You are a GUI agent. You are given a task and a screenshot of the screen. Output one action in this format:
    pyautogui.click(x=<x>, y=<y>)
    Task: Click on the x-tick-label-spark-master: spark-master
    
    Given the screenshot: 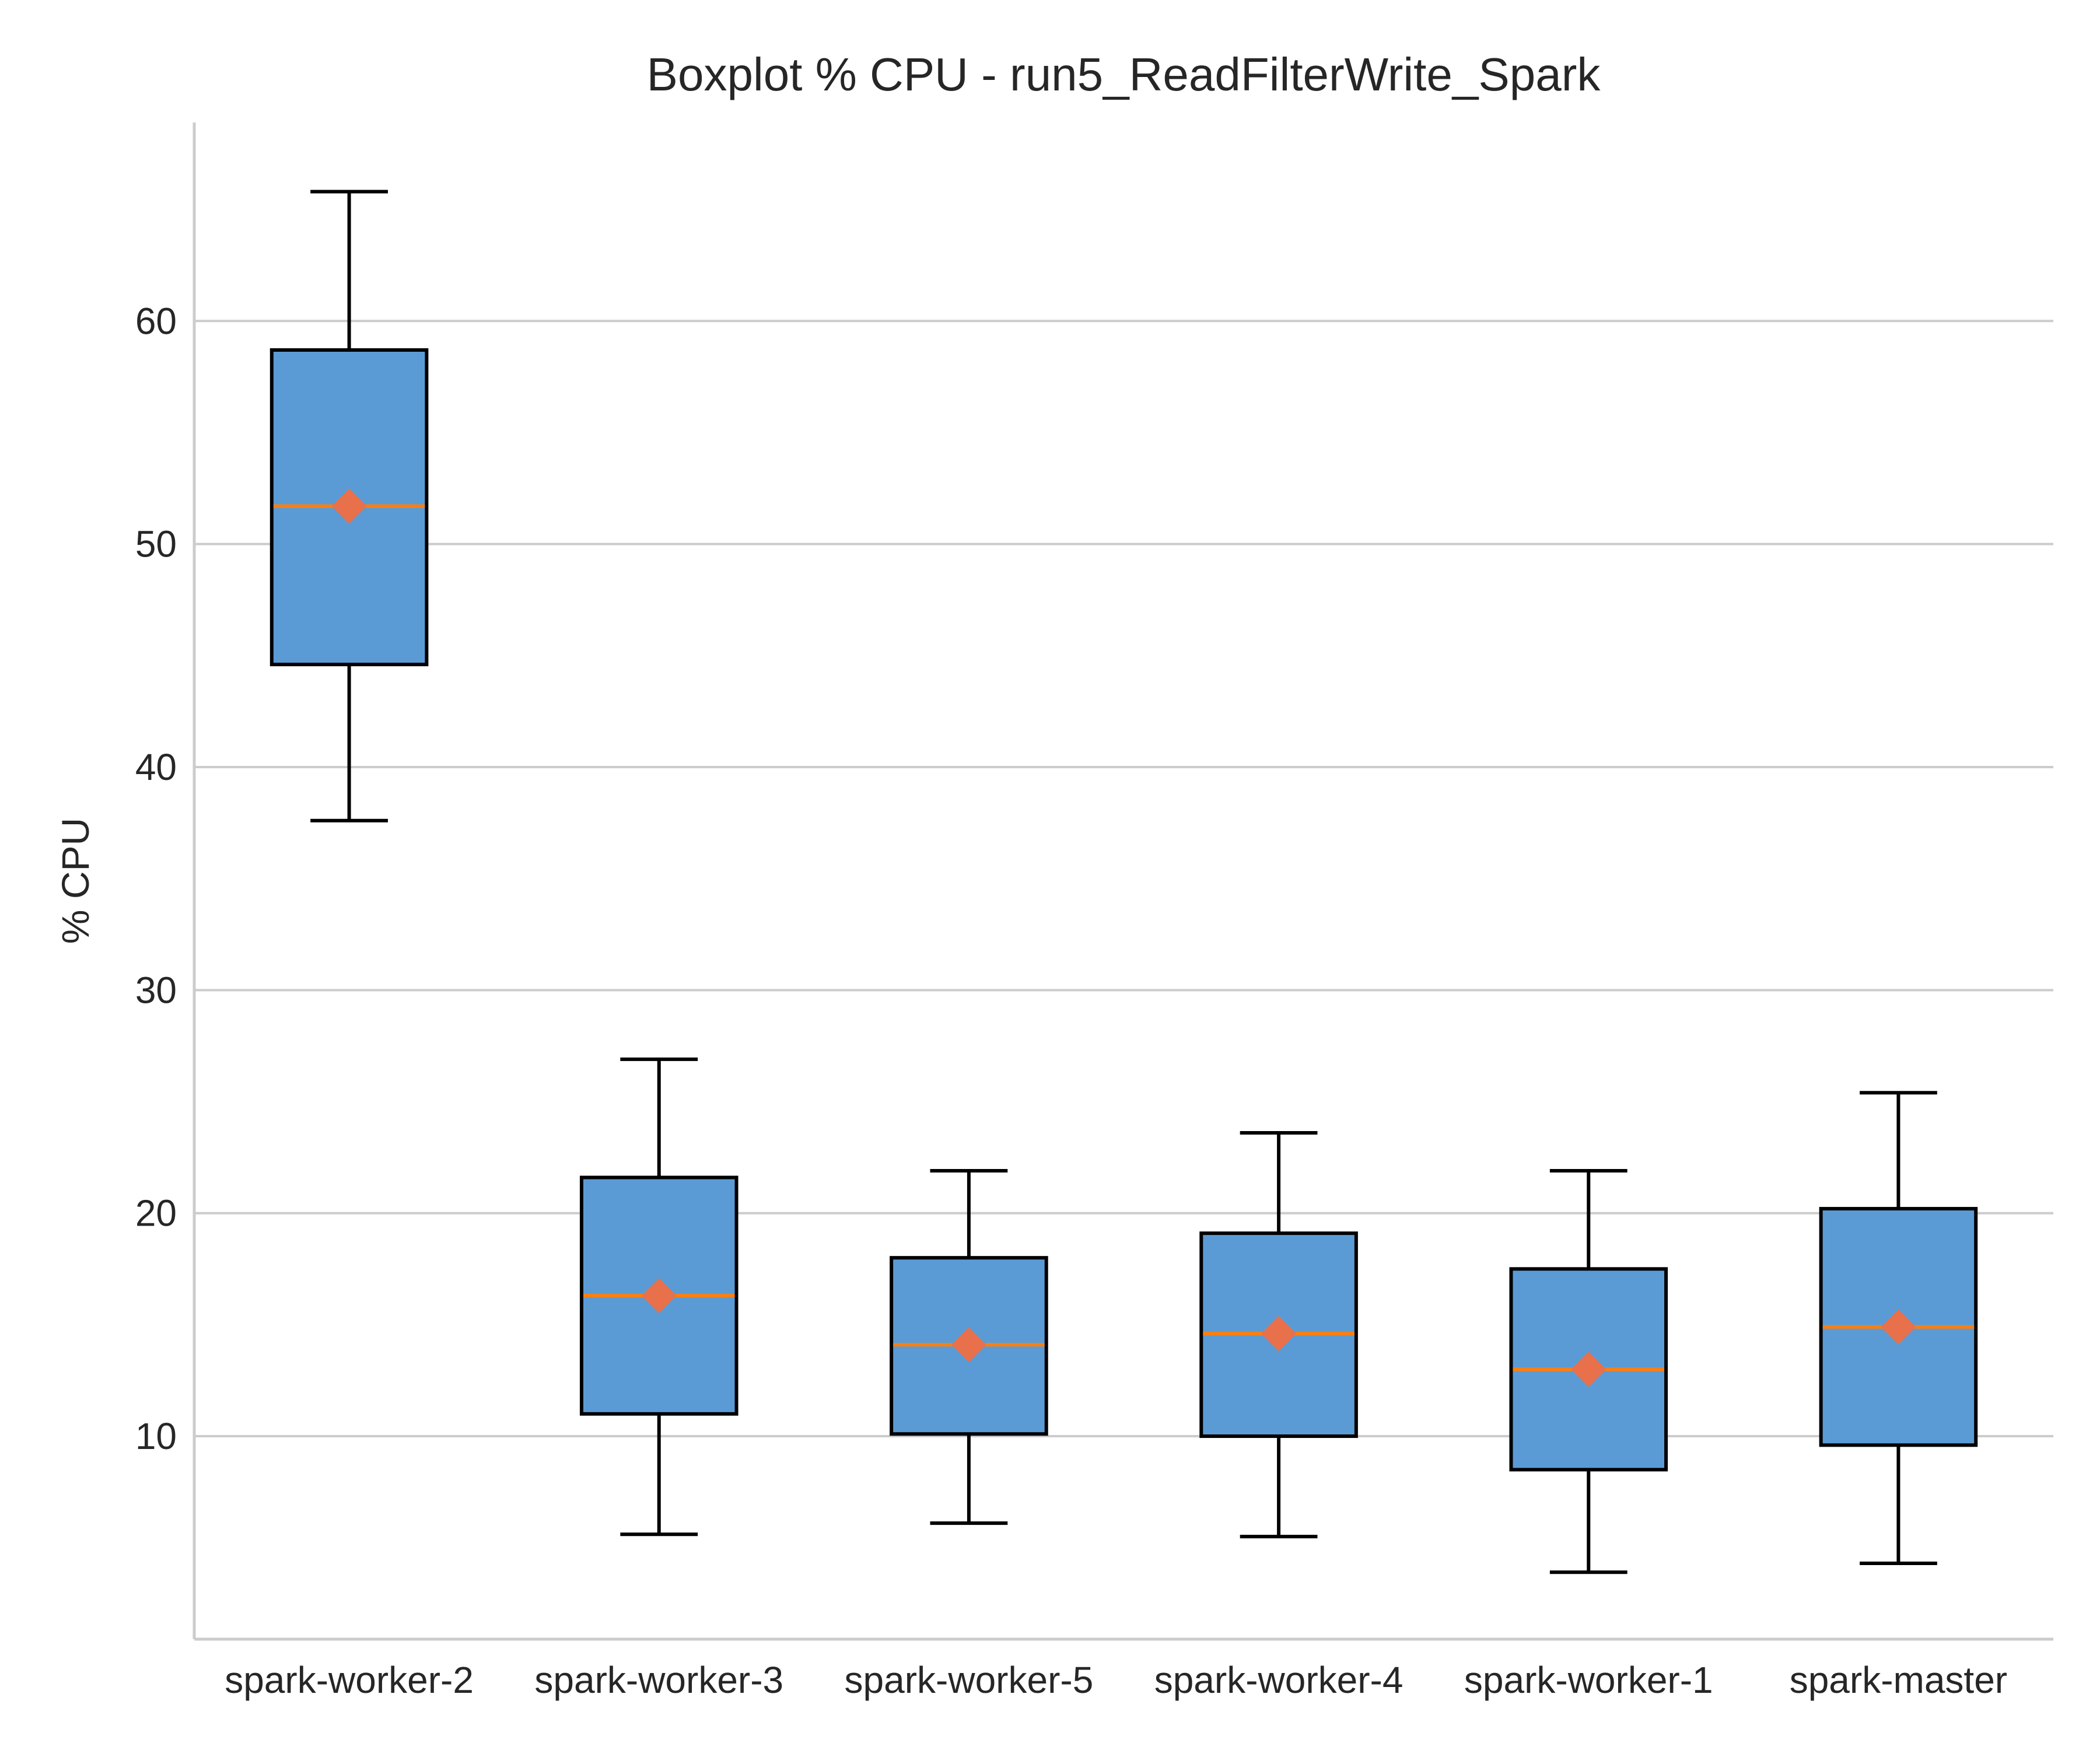 What is the action you would take?
    pyautogui.click(x=1898, y=1680)
    